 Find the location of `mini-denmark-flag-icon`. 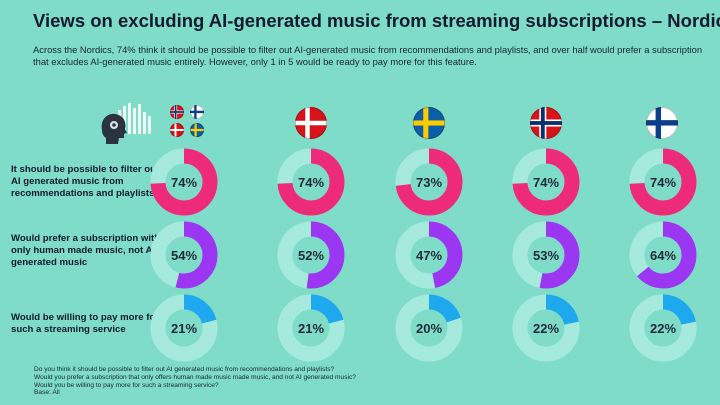

mini-denmark-flag-icon is located at coordinates (177, 130).